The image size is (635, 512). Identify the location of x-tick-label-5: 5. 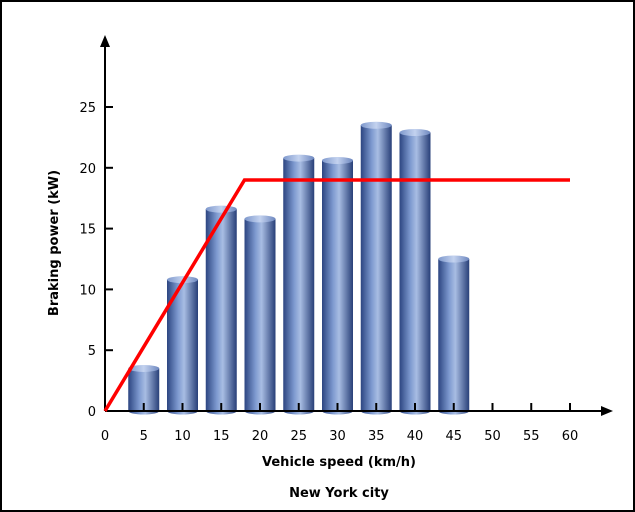
(144, 436).